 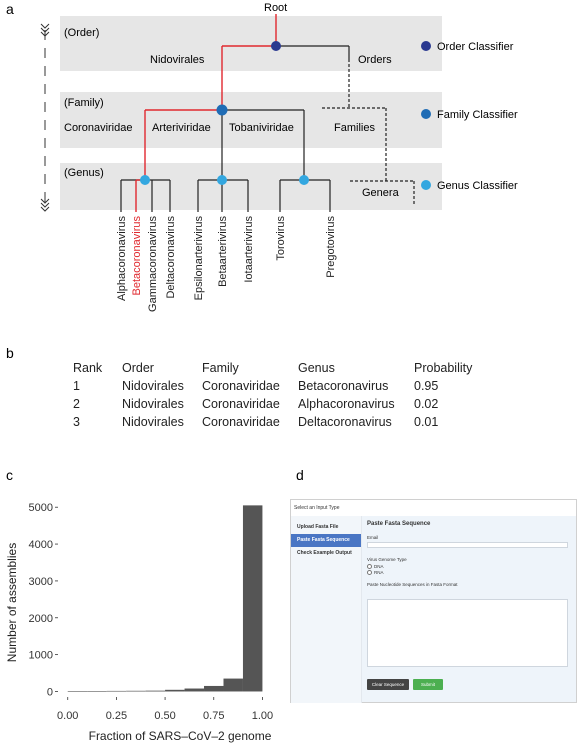 I want to click on radio-rna: RNA, so click(x=375, y=572).